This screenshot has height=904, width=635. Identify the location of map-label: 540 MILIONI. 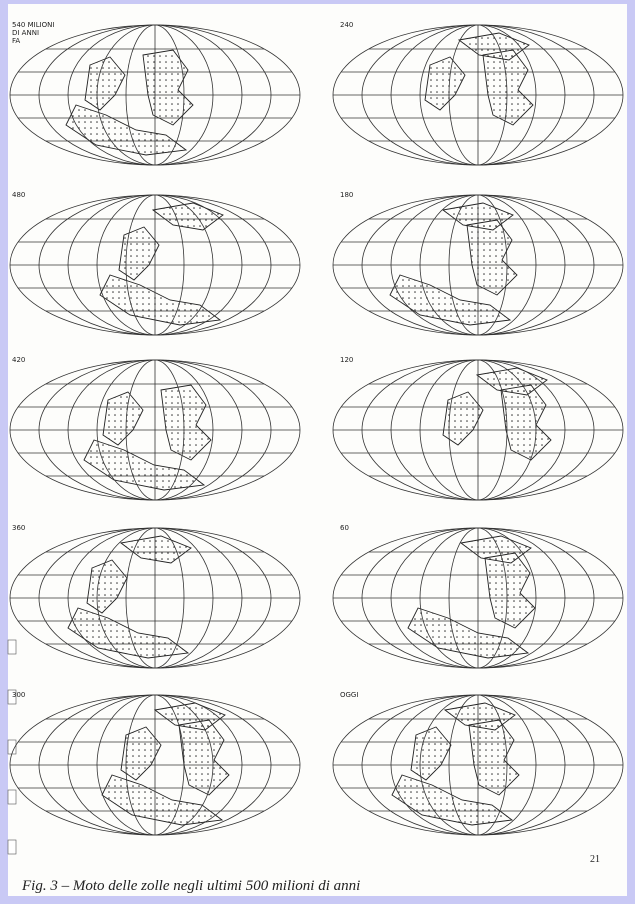
(33, 25).